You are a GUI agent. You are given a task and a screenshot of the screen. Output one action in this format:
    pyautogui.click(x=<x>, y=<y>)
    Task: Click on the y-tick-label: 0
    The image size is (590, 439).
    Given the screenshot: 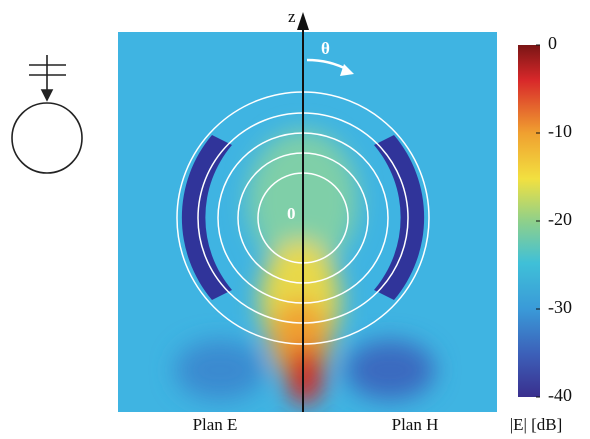 What is the action you would take?
    pyautogui.click(x=552, y=43)
    